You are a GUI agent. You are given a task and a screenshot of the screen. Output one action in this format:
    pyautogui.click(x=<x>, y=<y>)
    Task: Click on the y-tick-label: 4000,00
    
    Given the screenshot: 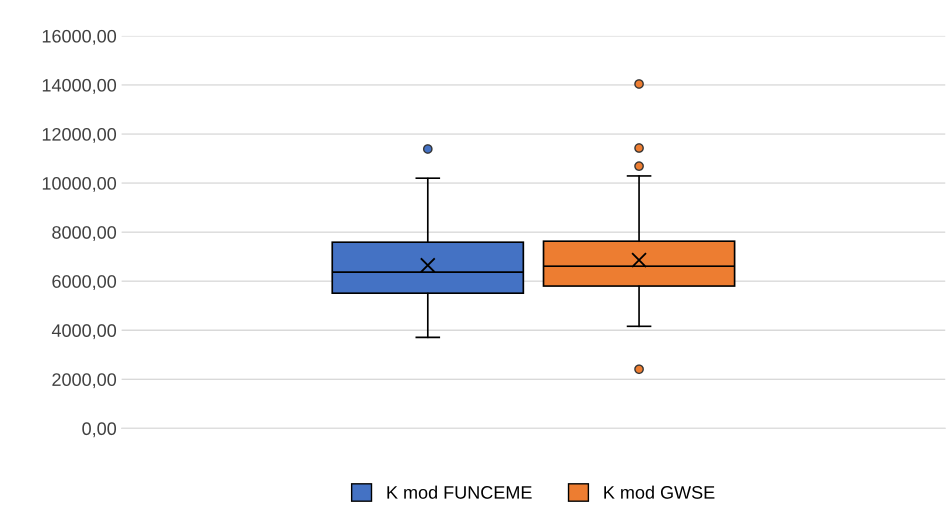 What is the action you would take?
    pyautogui.click(x=84, y=332)
    